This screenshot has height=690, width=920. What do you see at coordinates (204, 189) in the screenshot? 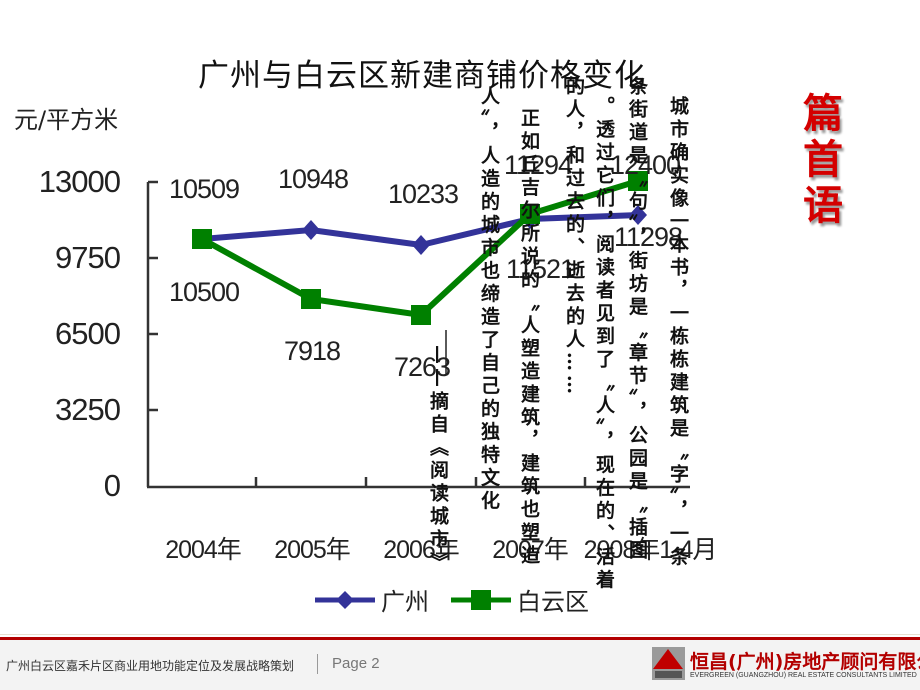
I see `data-label-guangzhou-2004: 10509` at bounding box center [204, 189].